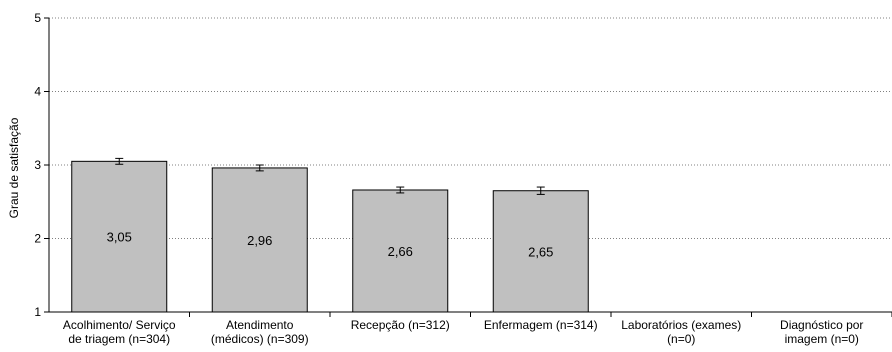  I want to click on y-axis-title: Grau de satisfação, so click(14, 167).